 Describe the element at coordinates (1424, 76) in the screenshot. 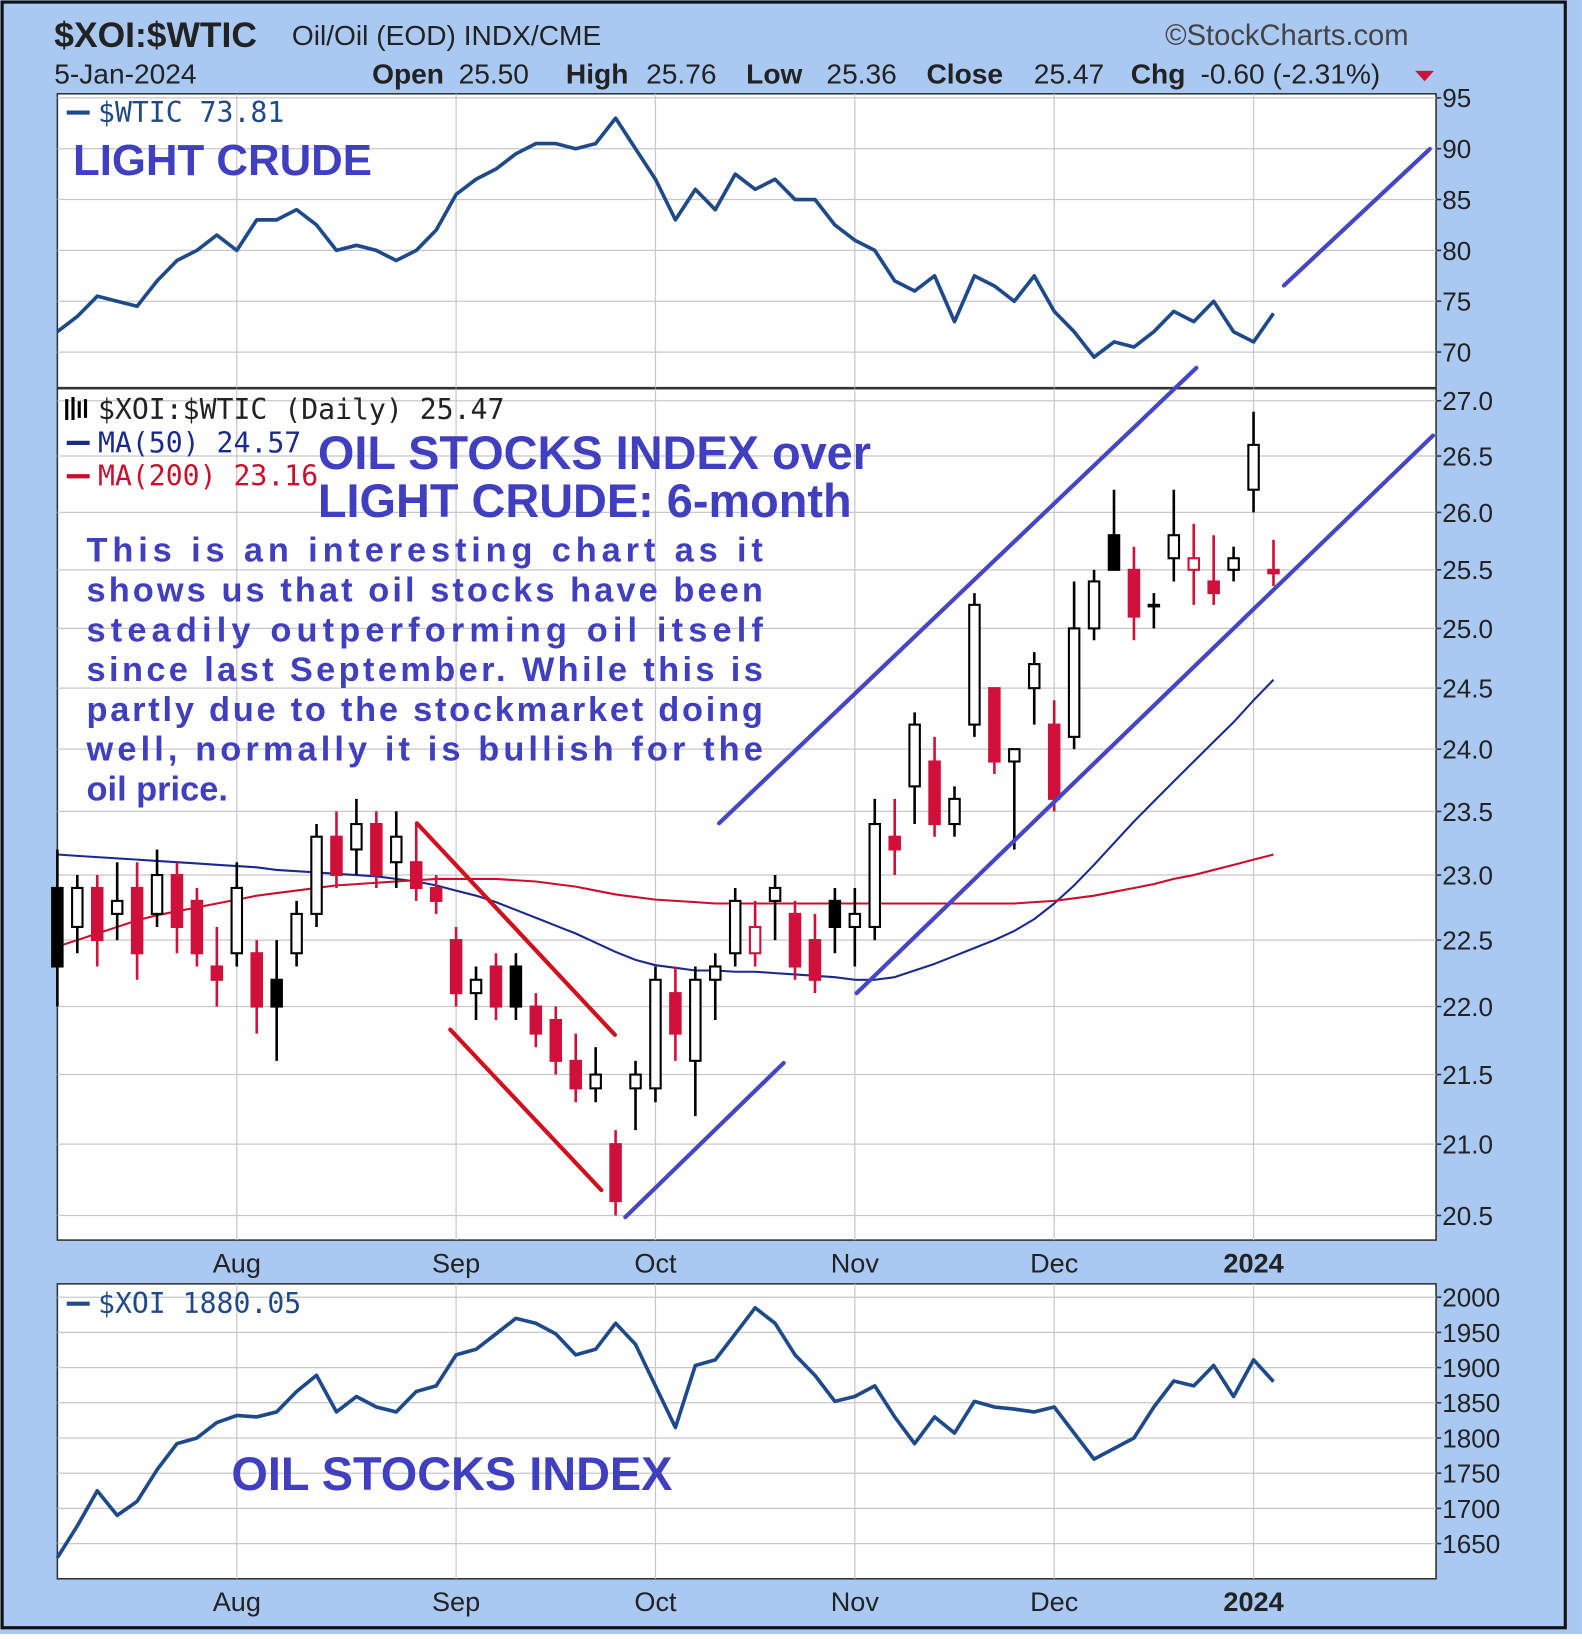

I see `change-arrow` at that location.